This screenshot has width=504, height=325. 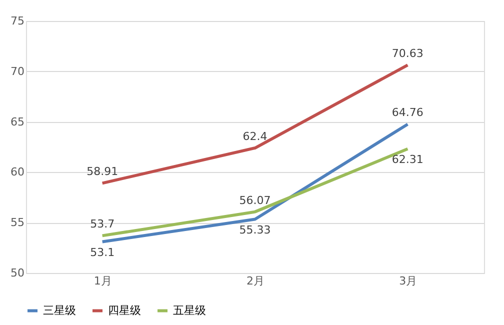 What do you see at coordinates (17, 273) in the screenshot?
I see `y-tick-label: 50` at bounding box center [17, 273].